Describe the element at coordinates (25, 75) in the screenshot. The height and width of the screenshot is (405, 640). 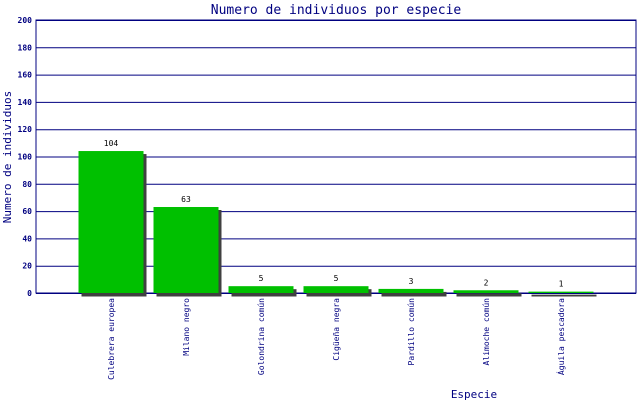
I see `y-tick-label: 160` at that location.